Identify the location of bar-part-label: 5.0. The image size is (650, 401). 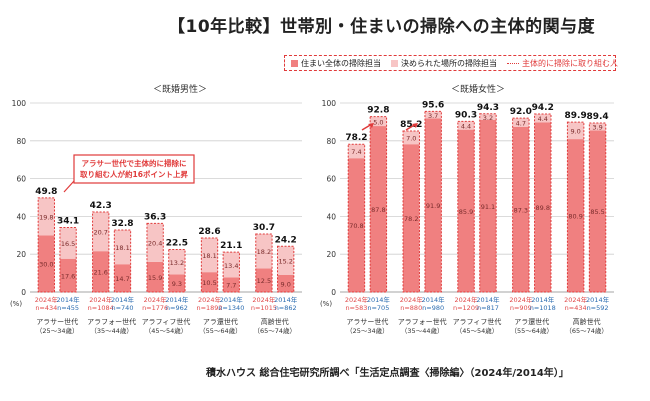
(378, 122).